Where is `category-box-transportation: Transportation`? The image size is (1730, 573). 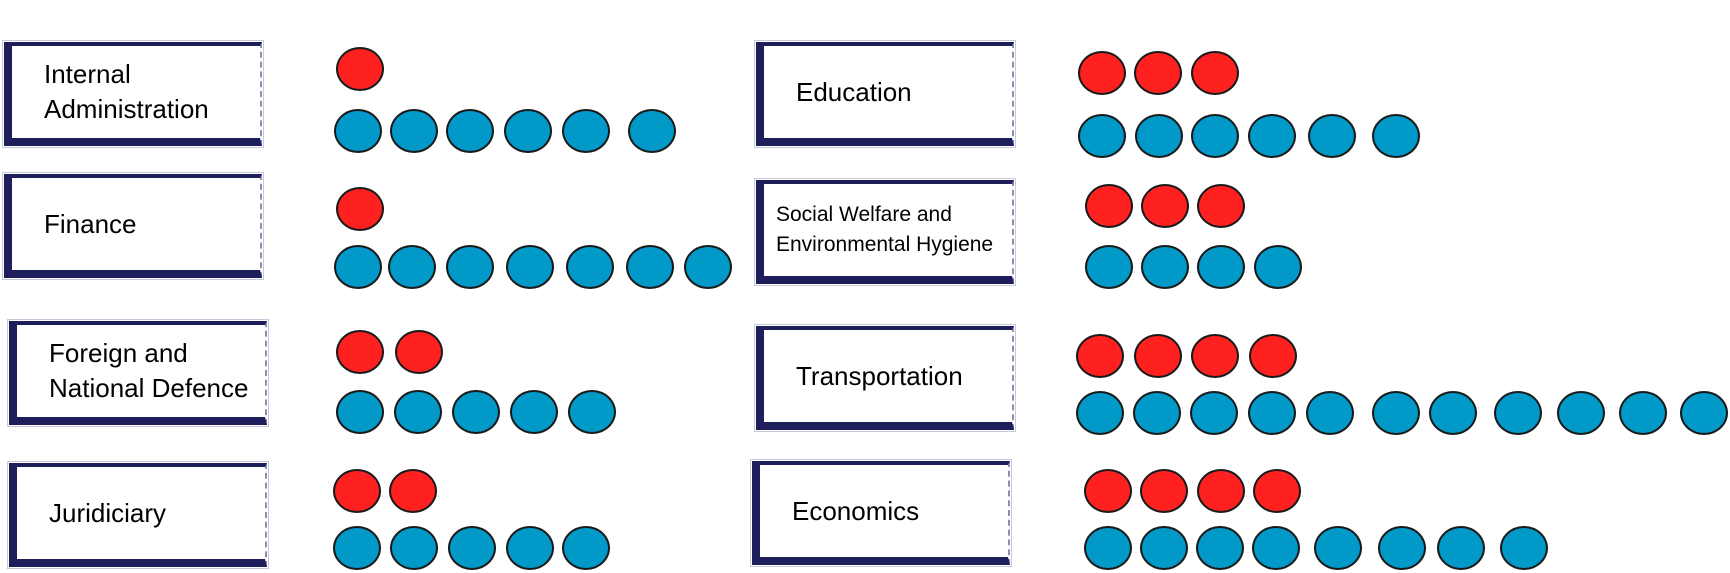 category-box-transportation: Transportation is located at coordinates (885, 378).